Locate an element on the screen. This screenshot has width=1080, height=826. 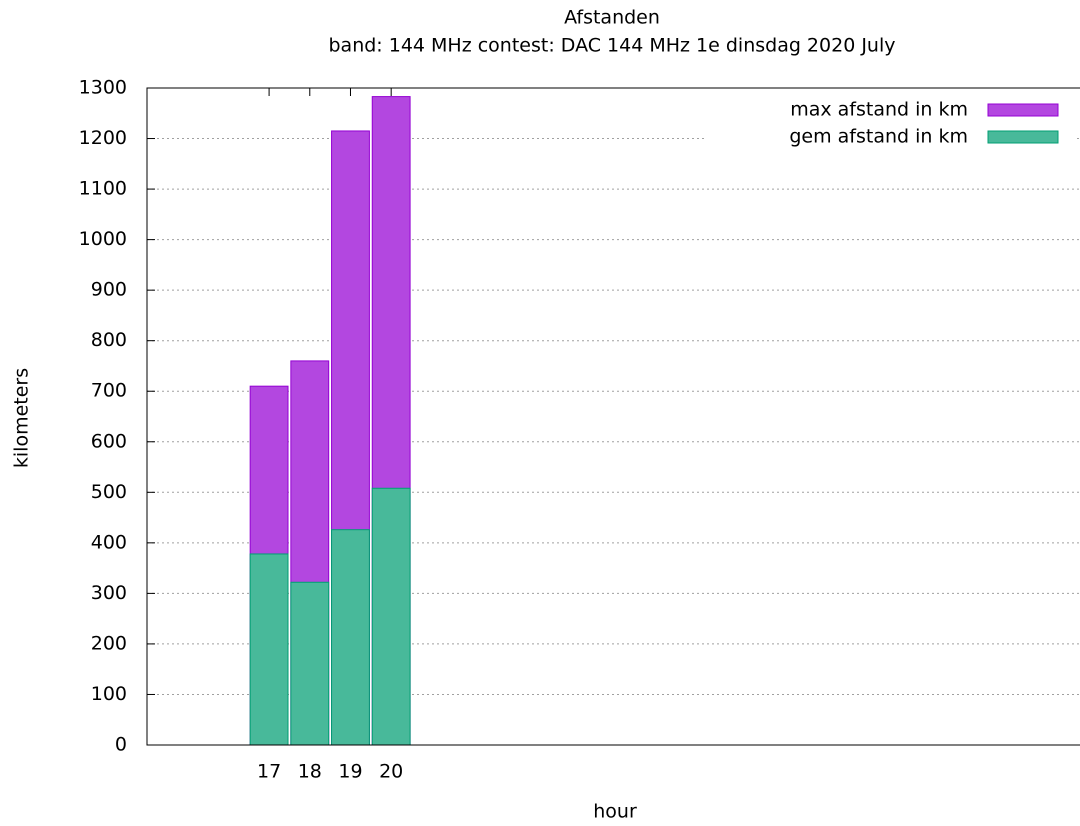
y-tick-label: 100 is located at coordinates (109, 694).